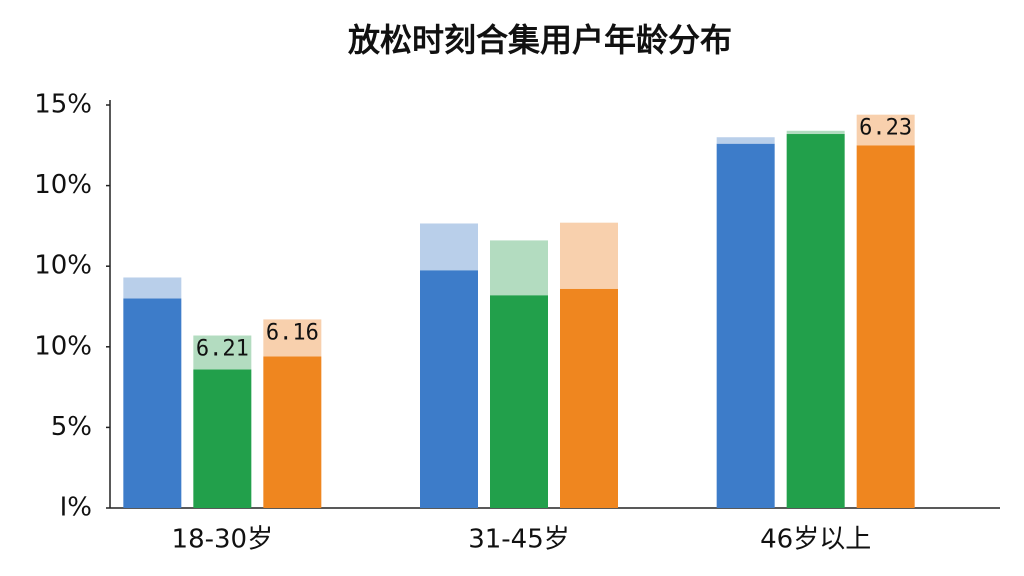 Image resolution: width=1024 pixels, height=576 pixels. What do you see at coordinates (815, 540) in the screenshot?
I see `x-tick-label: 46岁以上` at bounding box center [815, 540].